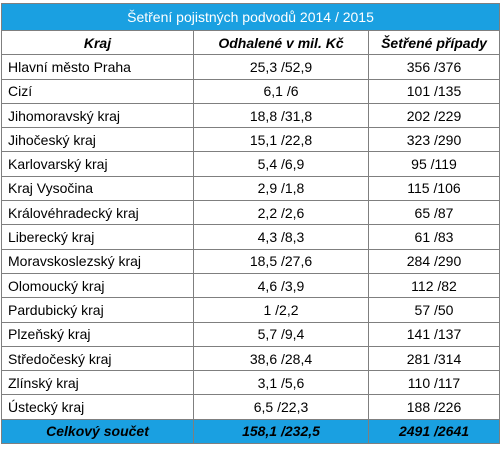  What do you see at coordinates (433, 285) in the screenshot?
I see `cases-cell: 112 /82` at bounding box center [433, 285].